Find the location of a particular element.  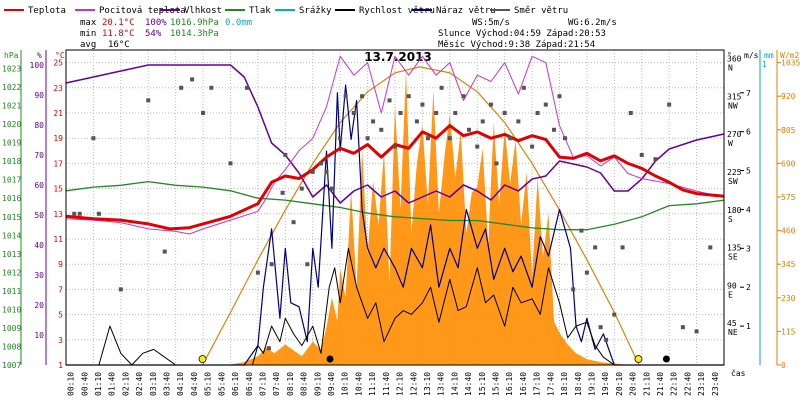

tick-time-21: 10:40 is located at coordinates (358, 384).